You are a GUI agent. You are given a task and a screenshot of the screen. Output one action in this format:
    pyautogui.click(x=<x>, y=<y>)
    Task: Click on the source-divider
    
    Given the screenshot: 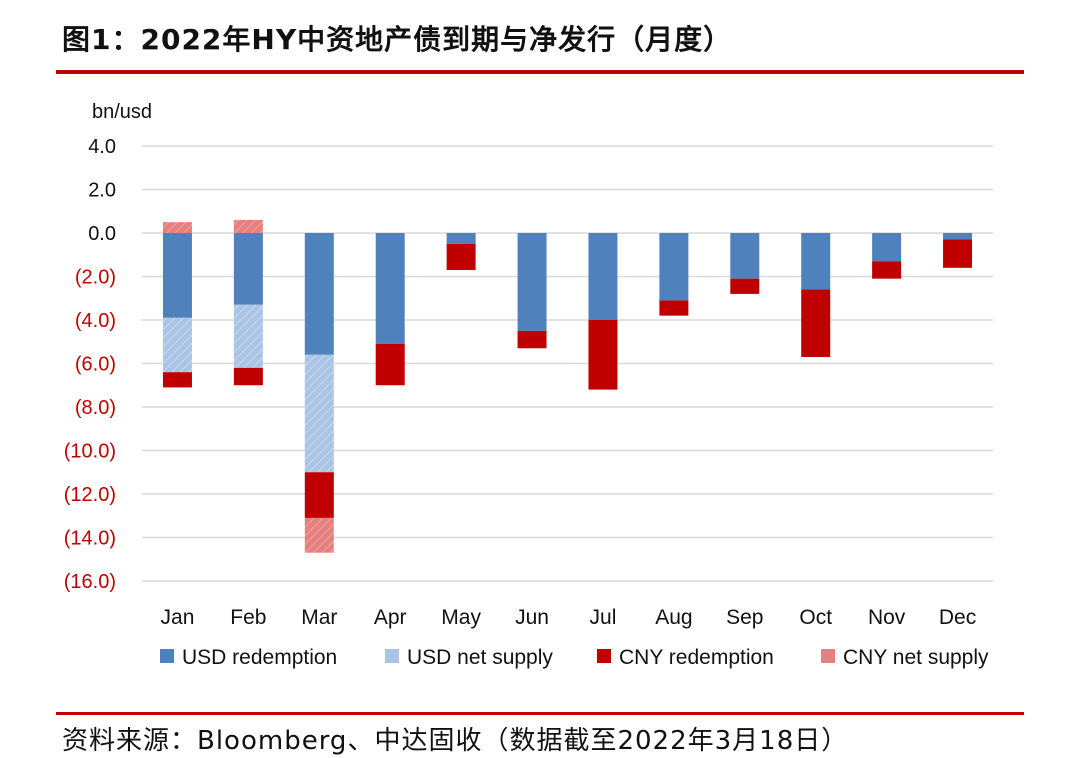 What is the action you would take?
    pyautogui.click(x=540, y=713)
    